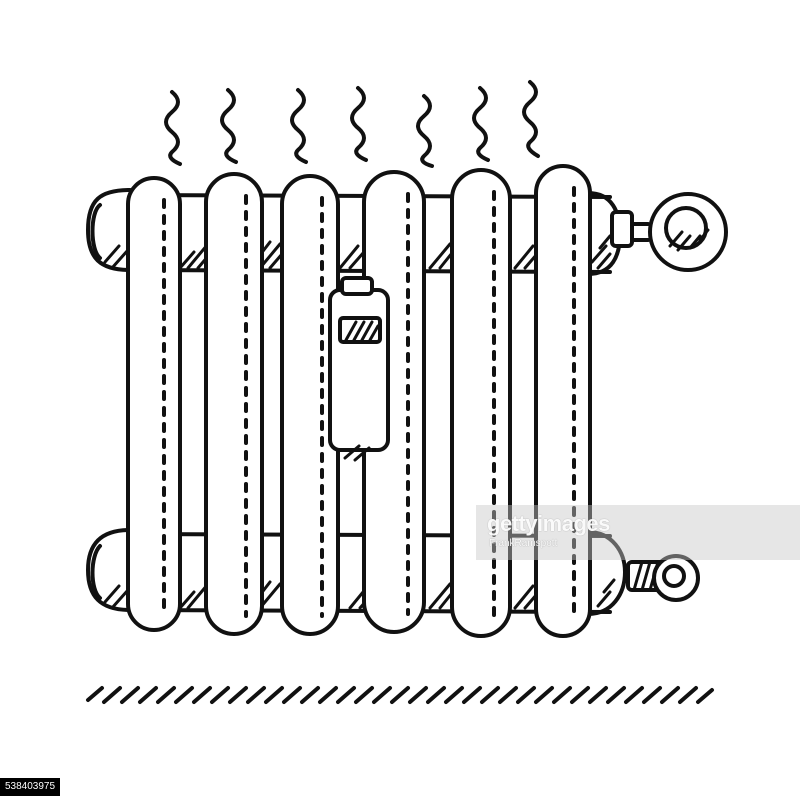 This screenshot has height=800, width=800. I want to click on watermark-band, so click(638, 532).